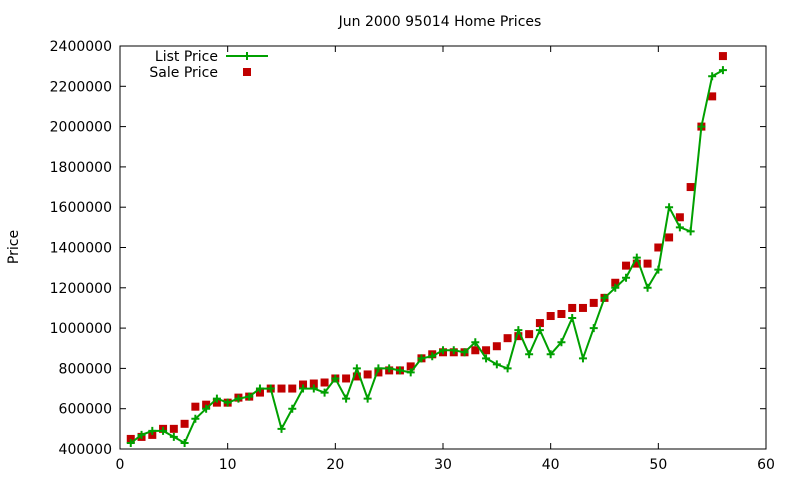  What do you see at coordinates (186, 57) in the screenshot?
I see `legend-label-list-price: List Price` at bounding box center [186, 57].